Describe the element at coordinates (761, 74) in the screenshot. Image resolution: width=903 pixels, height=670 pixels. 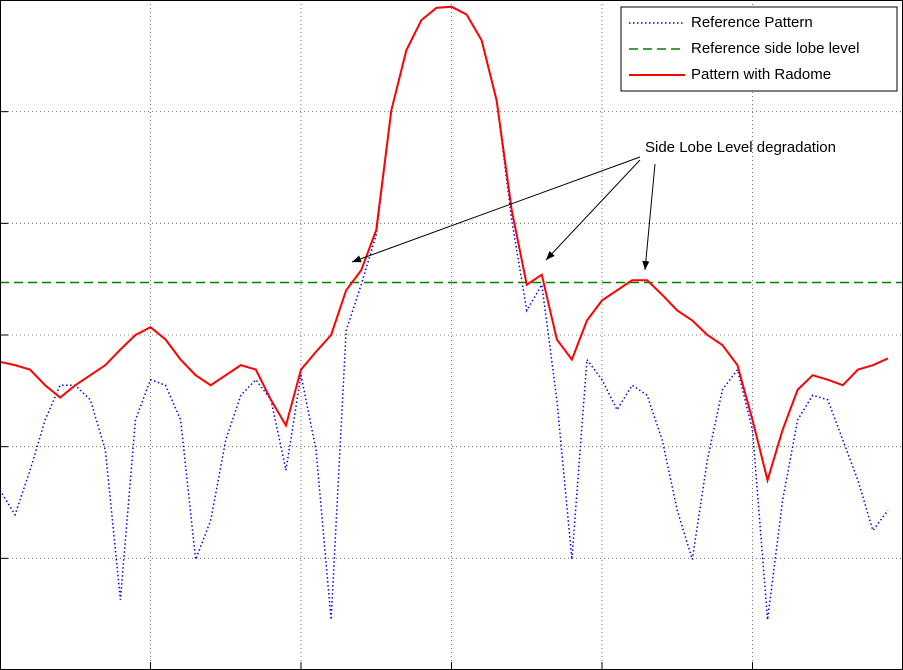
I see `legend-label: Pattern with Radome` at that location.